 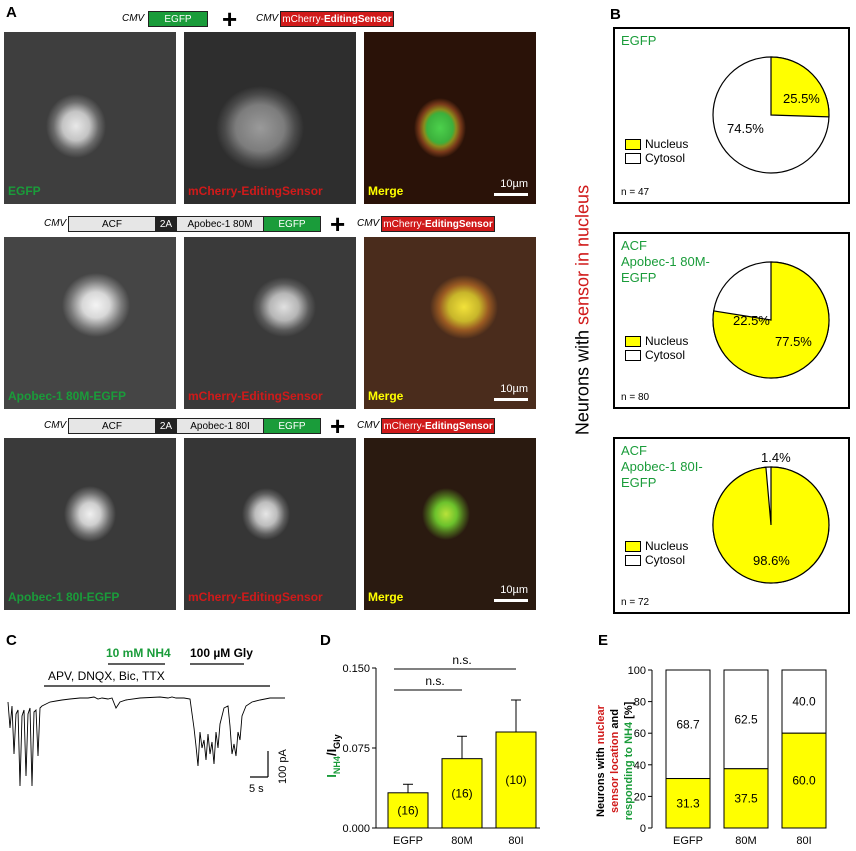 What do you see at coordinates (283, 766) in the screenshot?
I see `current-scale-label: 100 pA` at bounding box center [283, 766].